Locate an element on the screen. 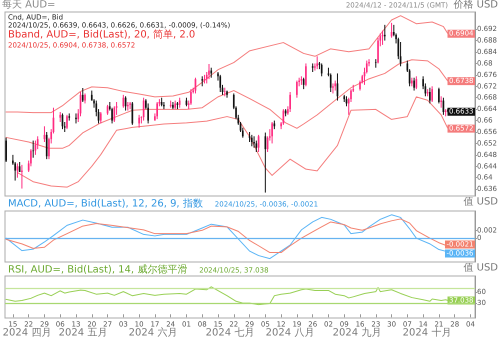 The image size is (500, 340). text: 2024 八月 is located at coordinates (290, 333).